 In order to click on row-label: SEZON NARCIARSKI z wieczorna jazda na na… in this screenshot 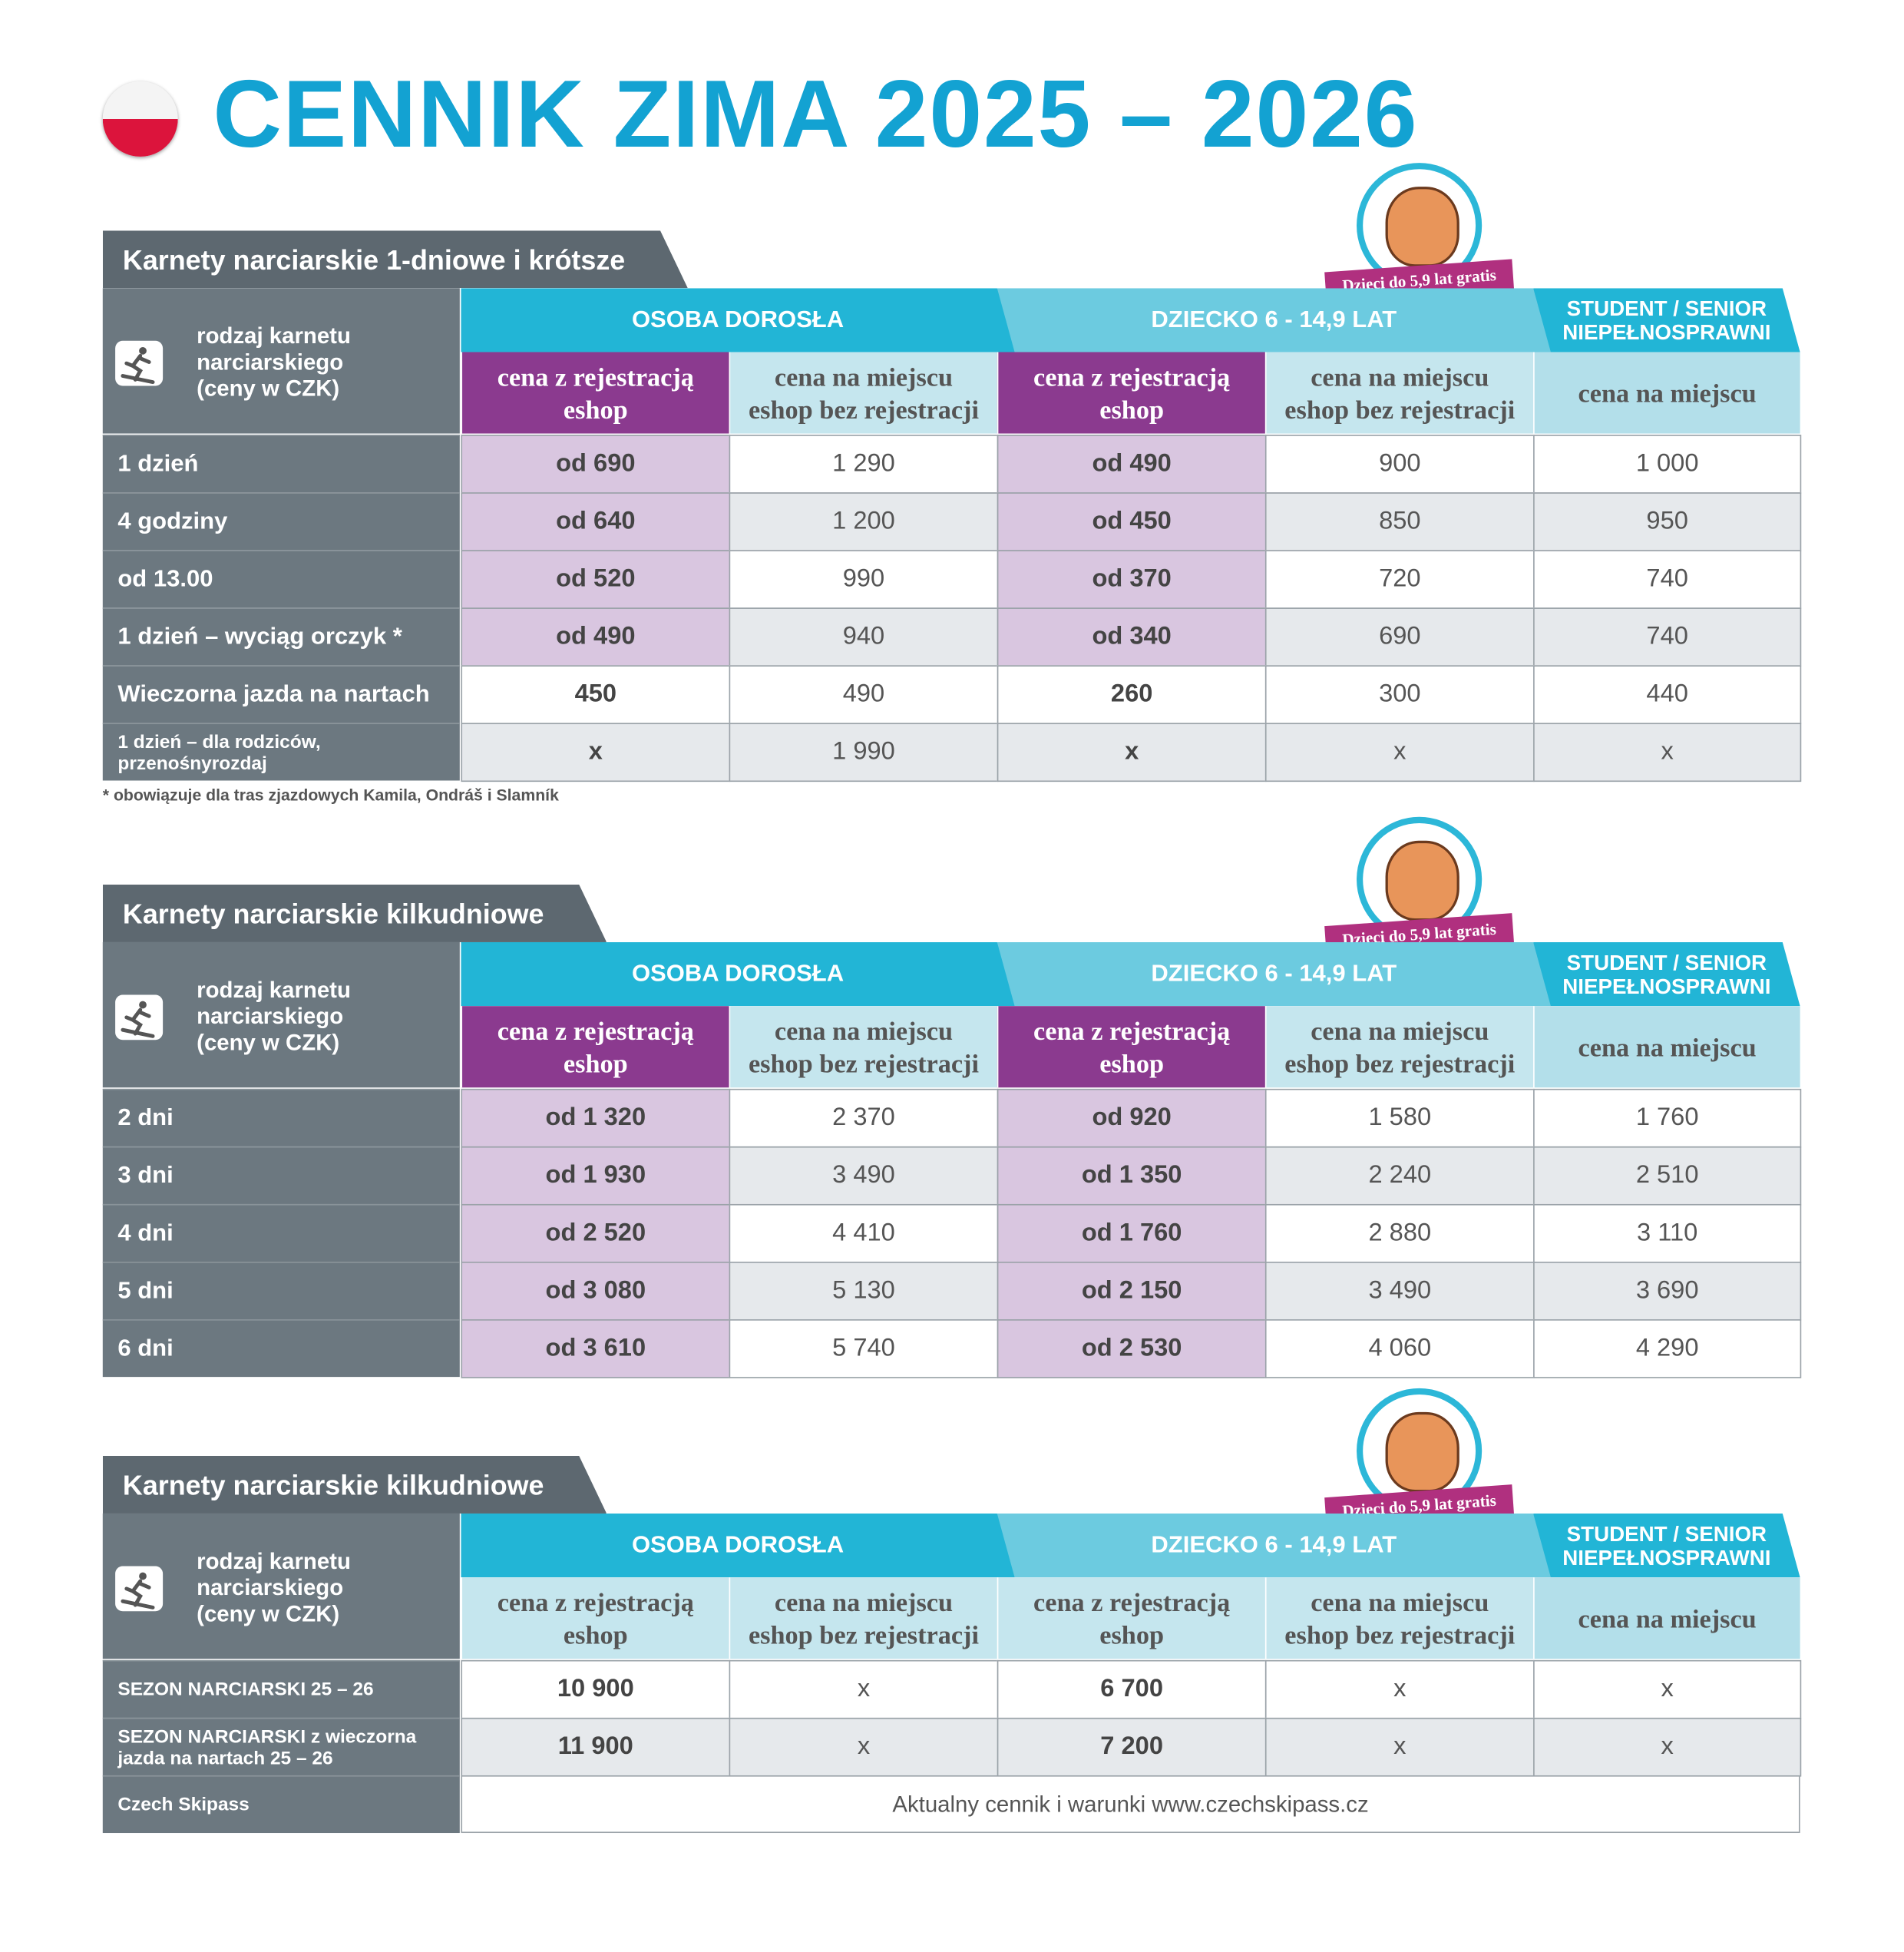, I will do `click(281, 1746)`.